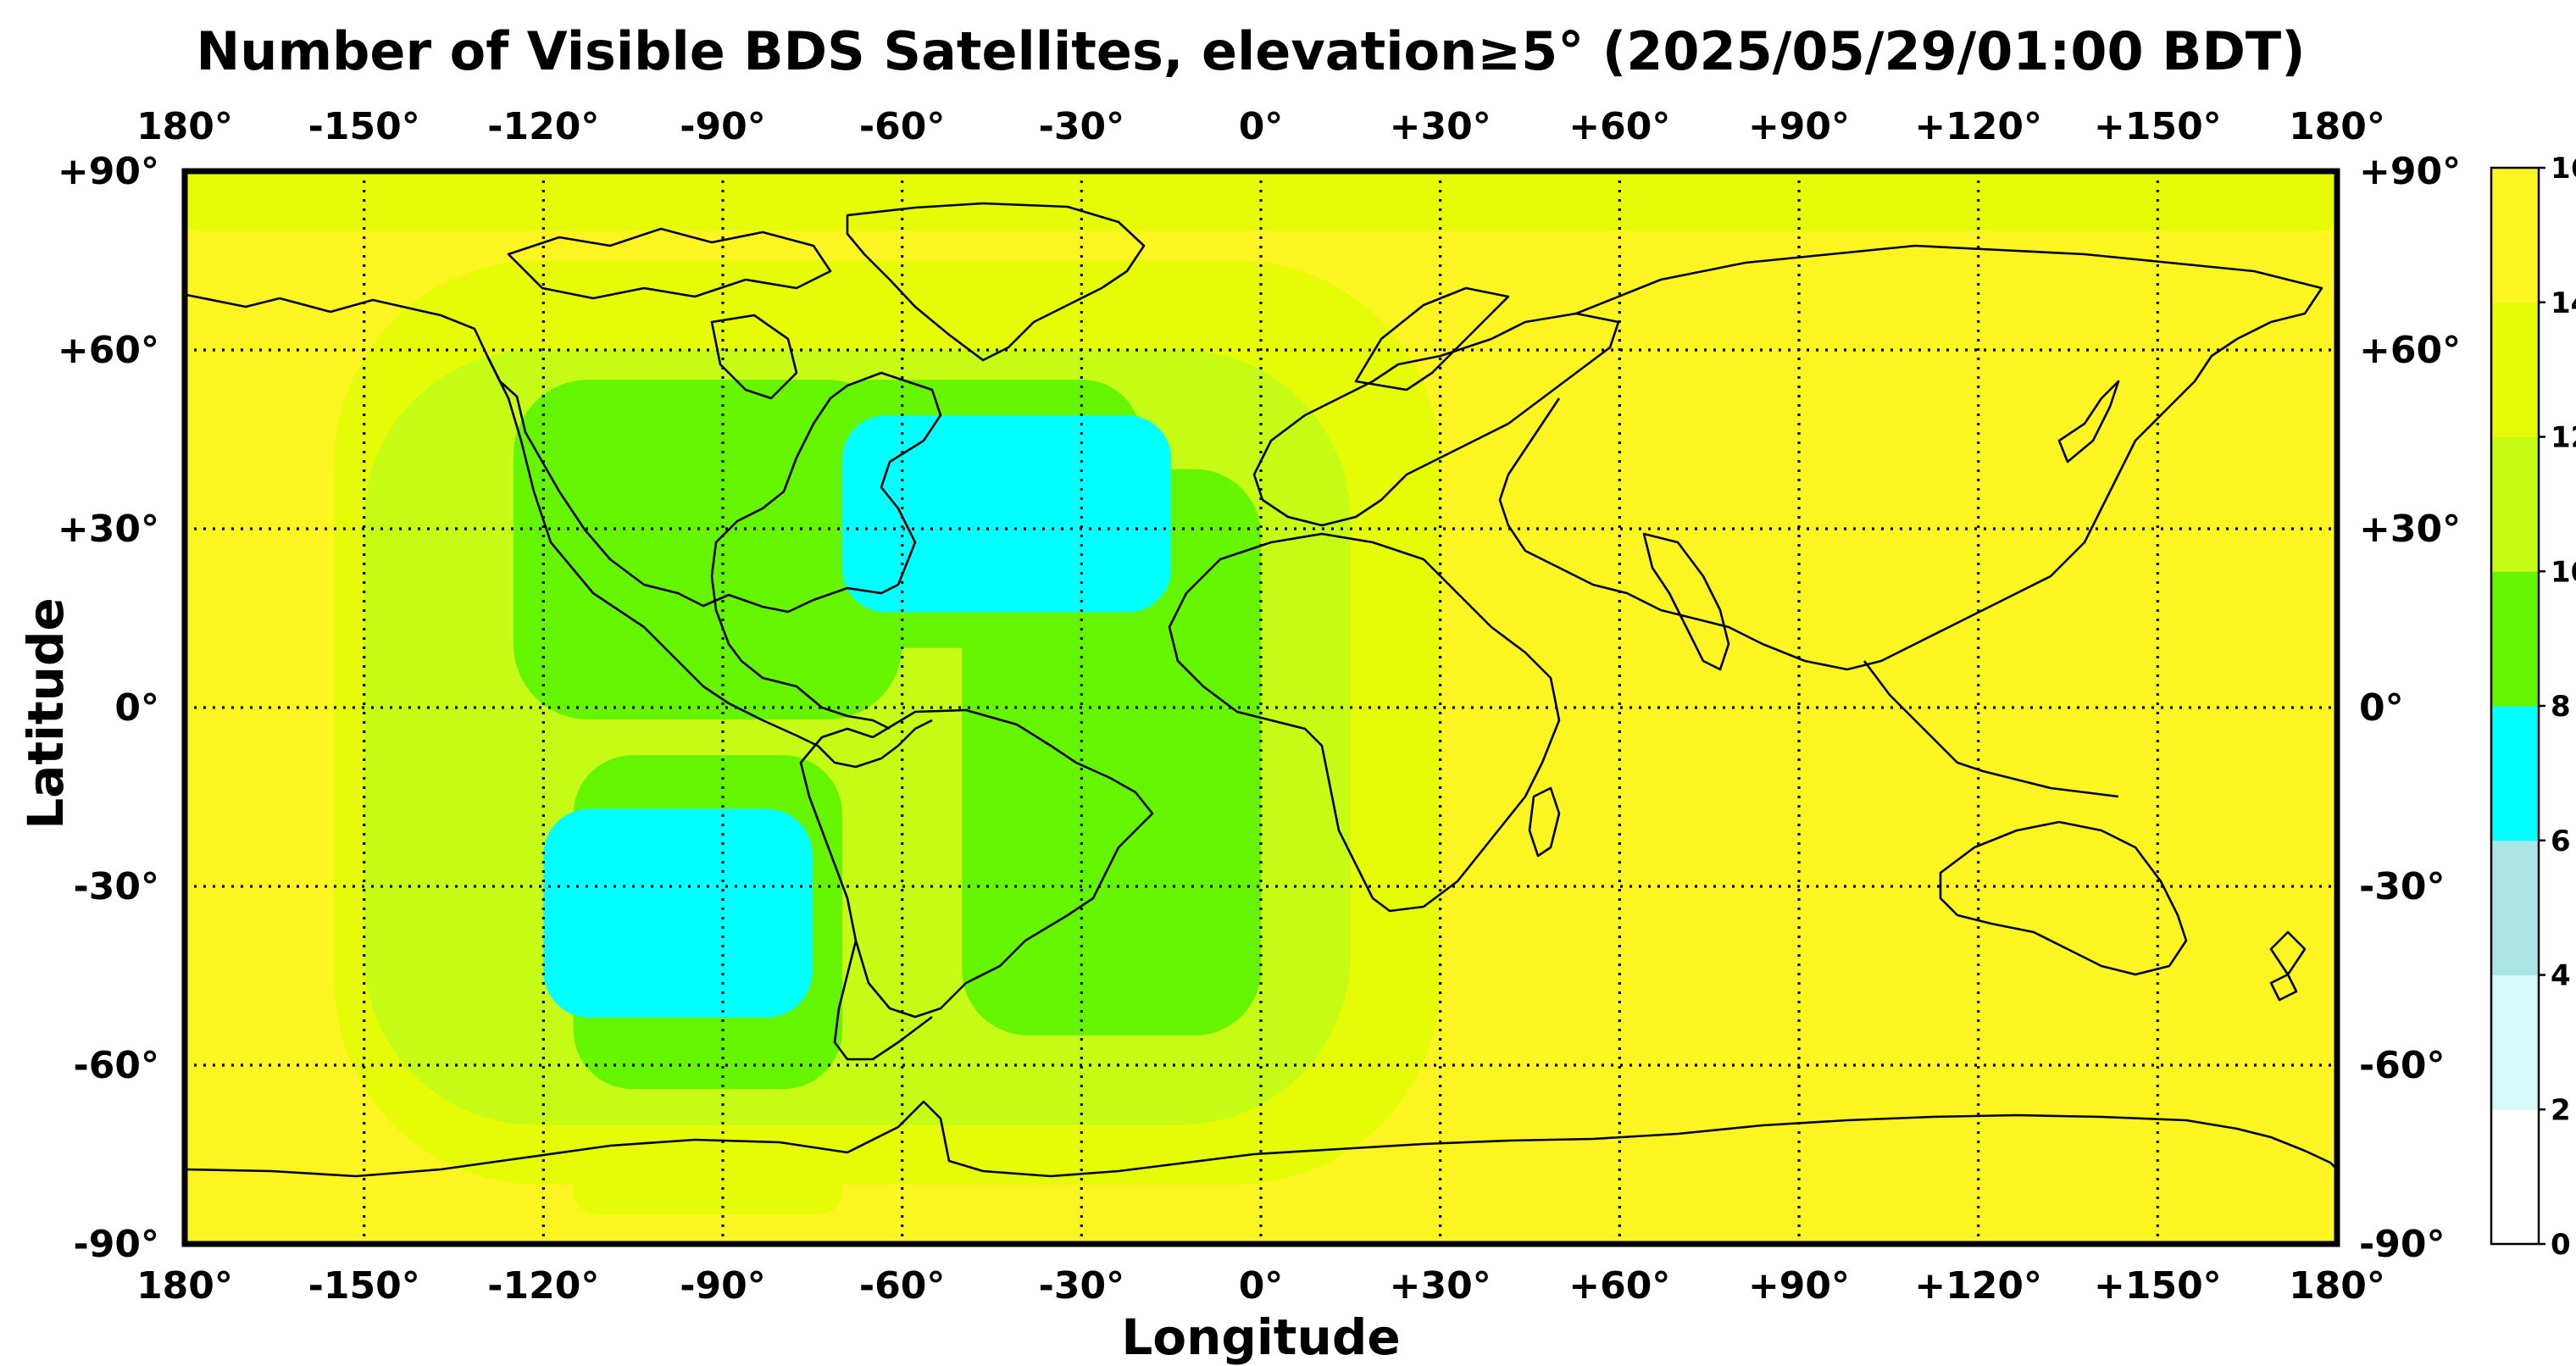  Describe the element at coordinates (2561, 841) in the screenshot. I see `colorbar-tick-label: 6` at that location.